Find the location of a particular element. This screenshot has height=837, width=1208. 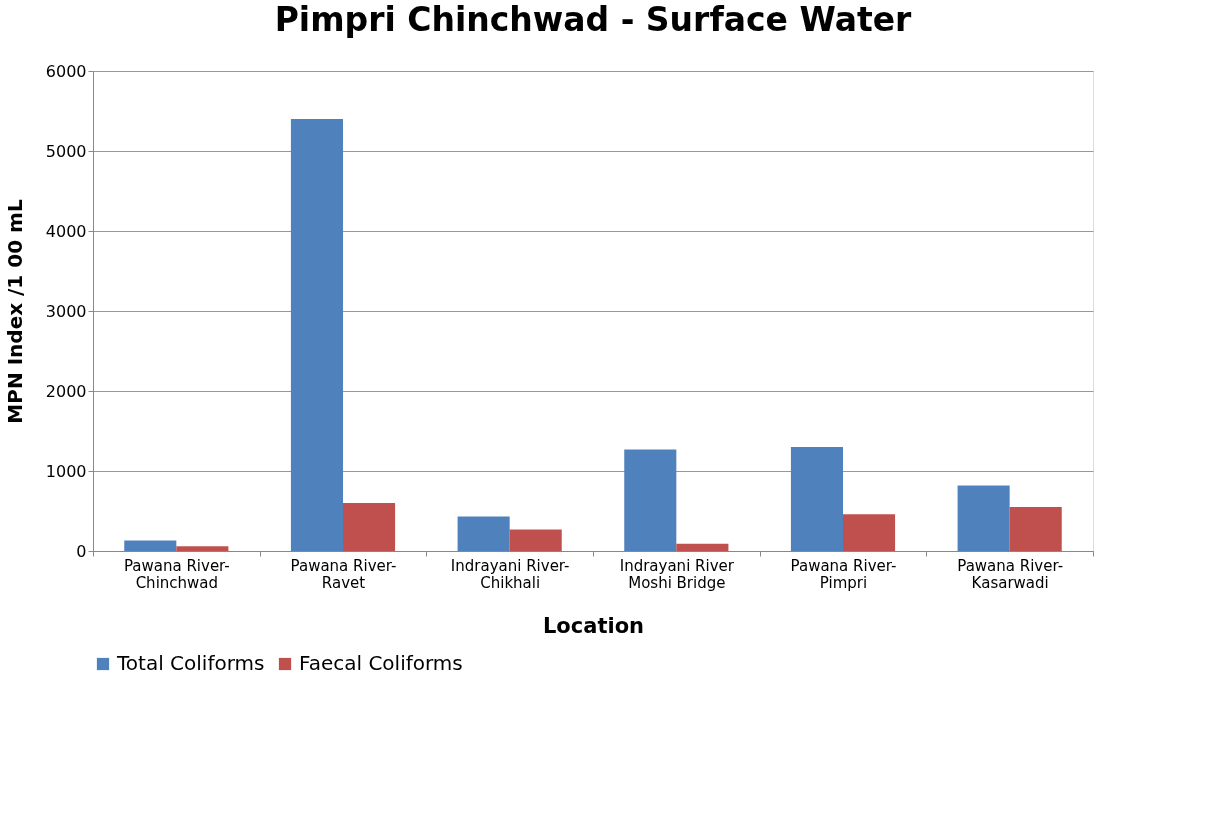

legend-label: Total Coliforms is located at coordinates (190, 663).